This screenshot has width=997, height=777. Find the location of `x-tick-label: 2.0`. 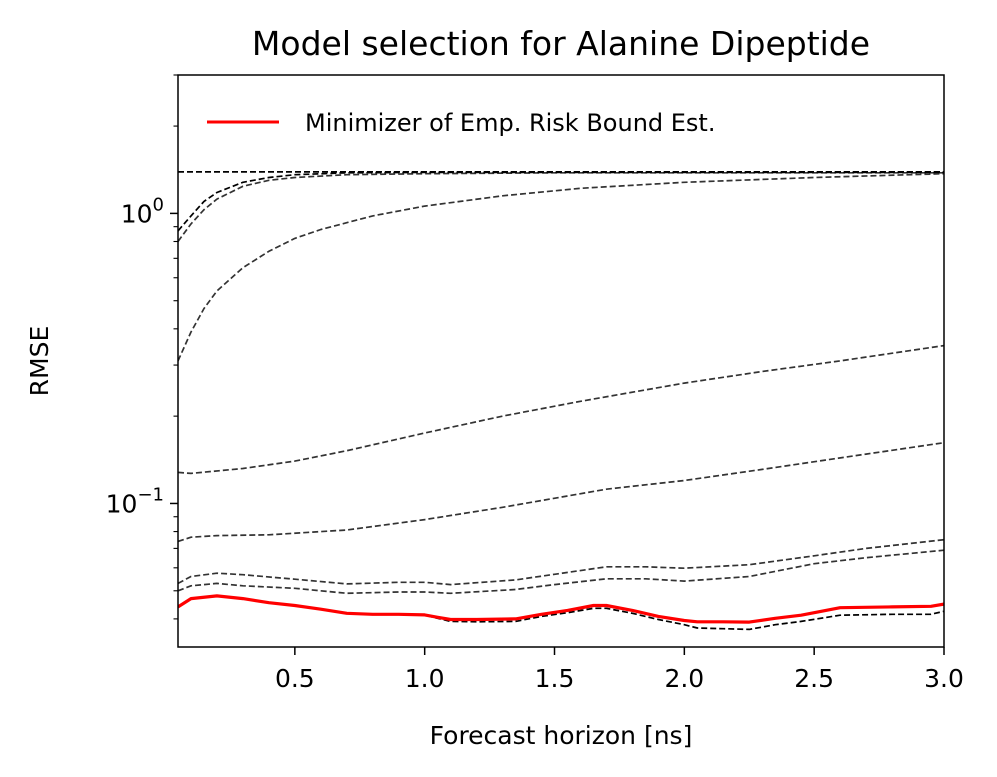

x-tick-label: 2.0 is located at coordinates (684, 678).